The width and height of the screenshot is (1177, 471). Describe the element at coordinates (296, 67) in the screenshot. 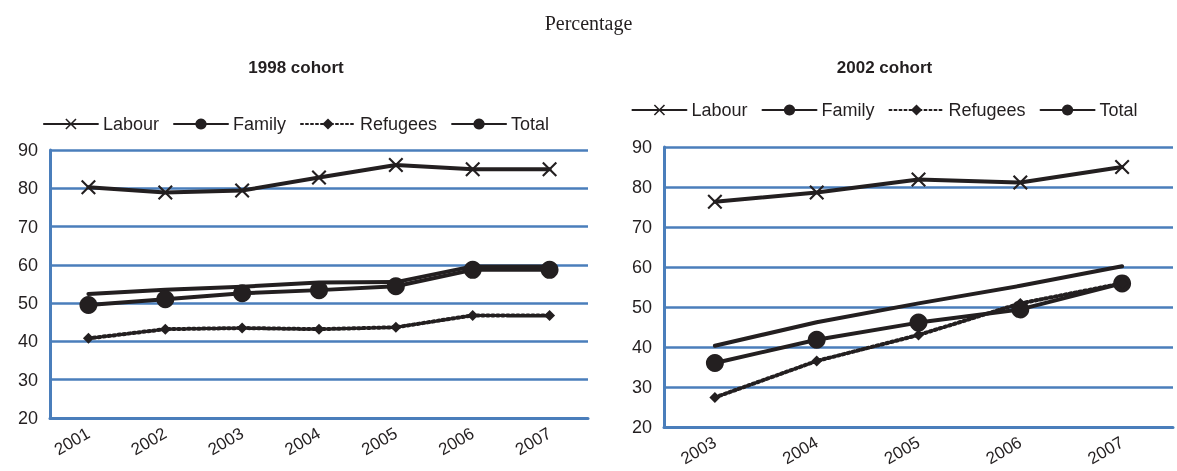

I see `chart-title: 1998 cohort` at that location.